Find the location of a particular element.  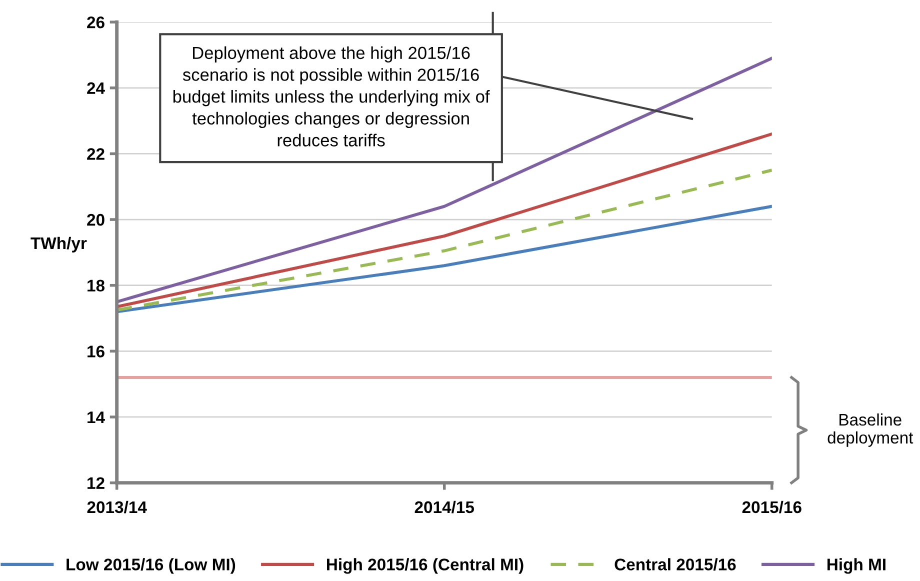

y-tick-label: 18 is located at coordinates (96, 286).